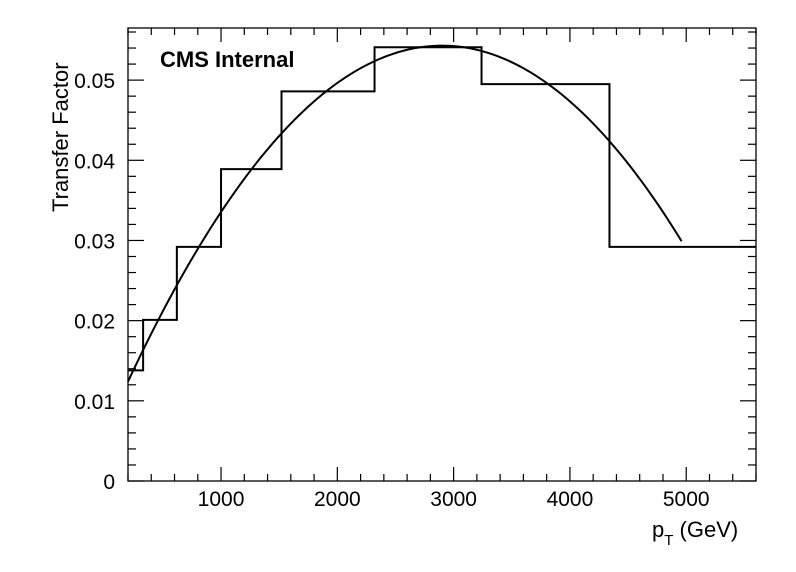 This screenshot has height=572, width=796. What do you see at coordinates (94, 161) in the screenshot?
I see `y-tick-label: 0.04` at bounding box center [94, 161].